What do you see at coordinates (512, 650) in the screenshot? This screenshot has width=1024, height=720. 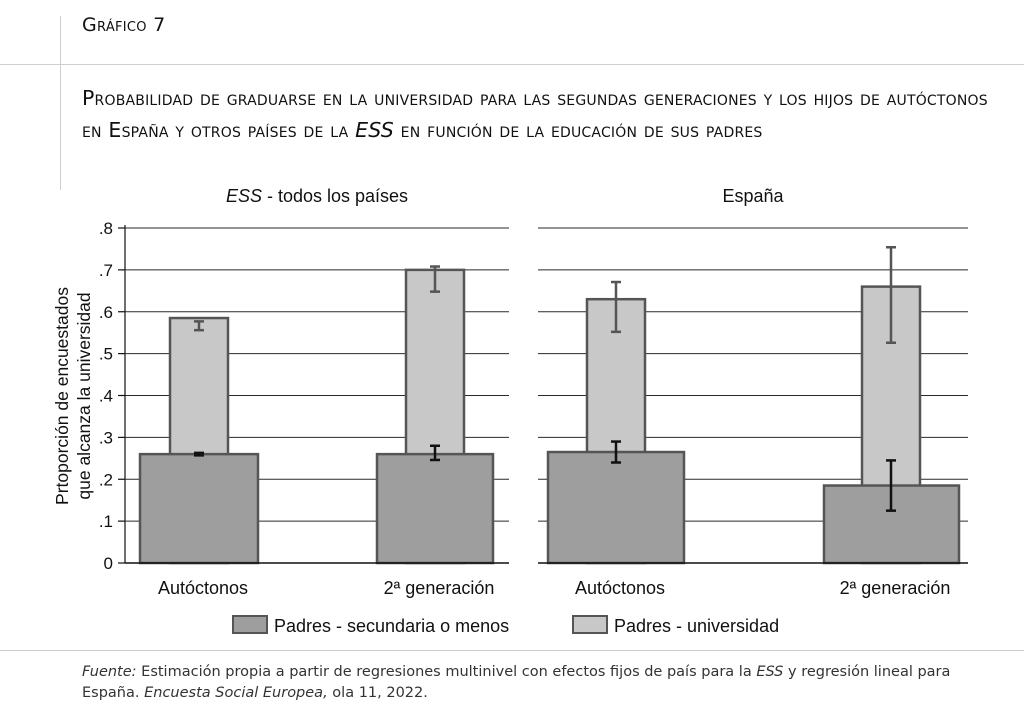 I see `footer-divider` at bounding box center [512, 650].